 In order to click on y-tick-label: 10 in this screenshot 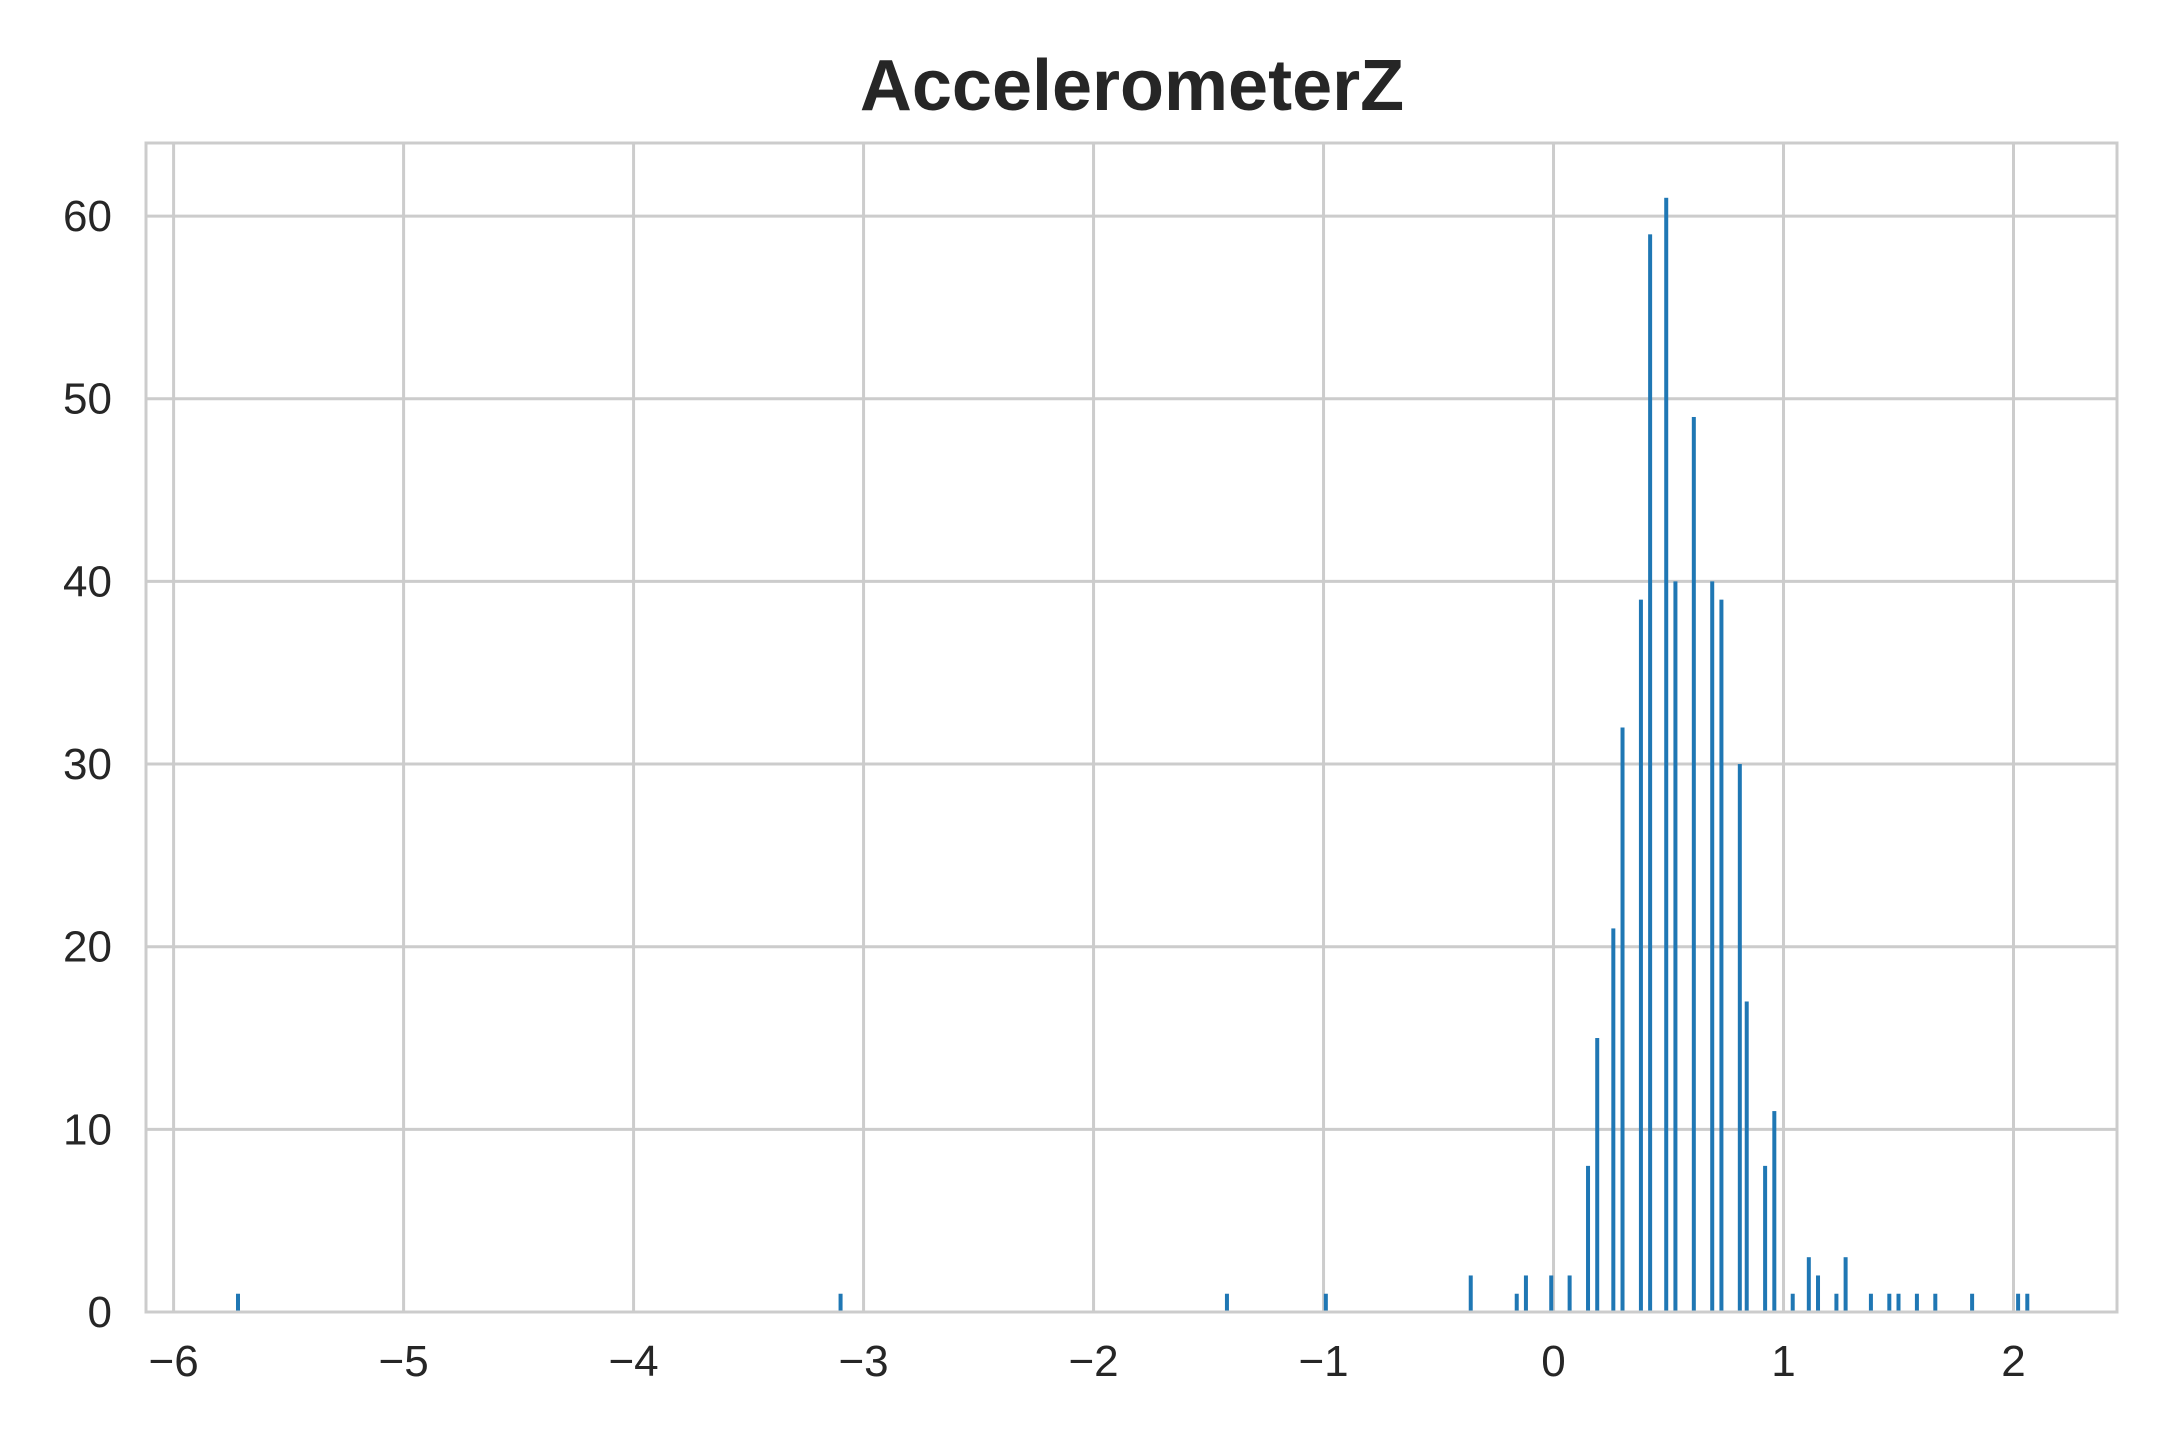, I will do `click(87, 1129)`.